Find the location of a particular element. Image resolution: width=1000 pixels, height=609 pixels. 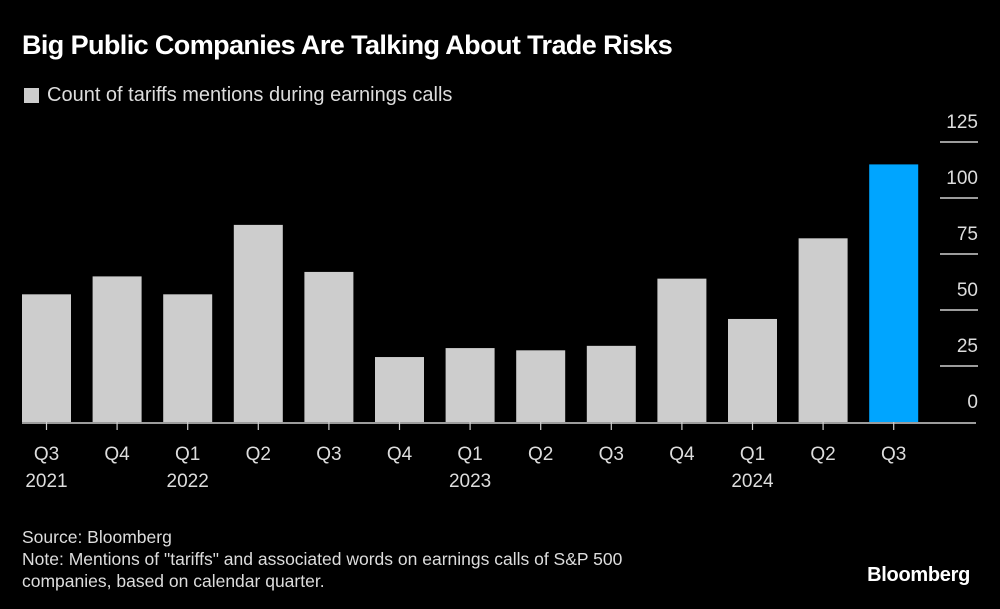

y-tick-label-125: 125 is located at coordinates (962, 122).